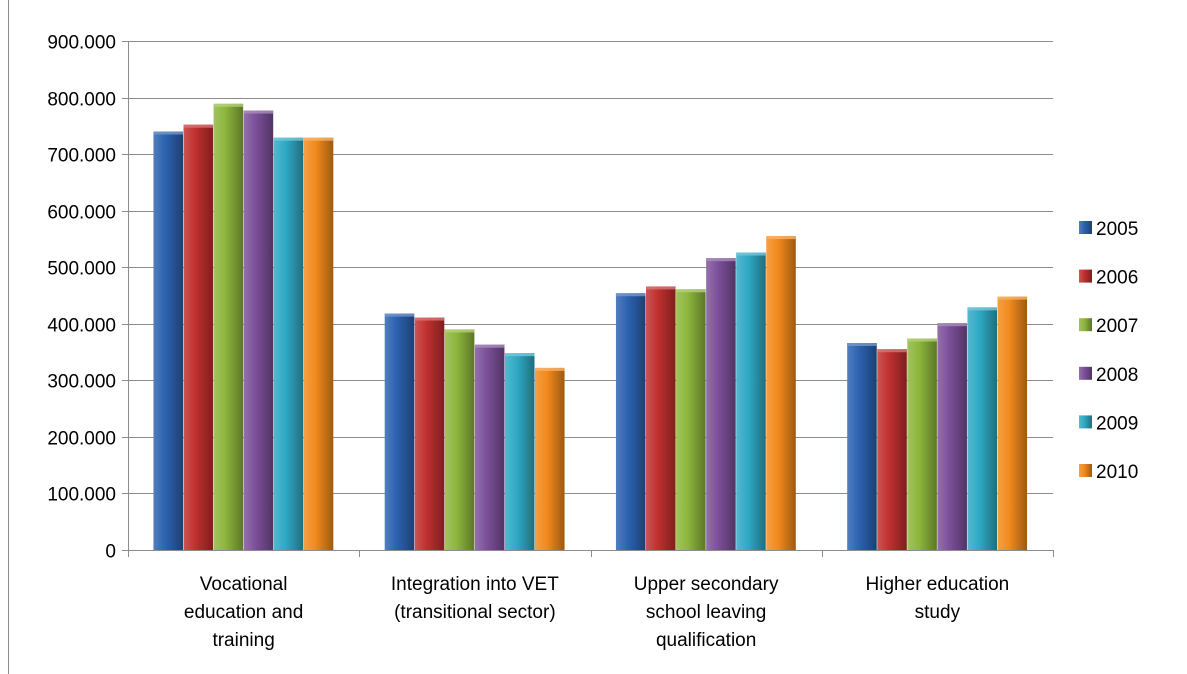 The height and width of the screenshot is (674, 1187). Describe the element at coordinates (81, 156) in the screenshot. I see `y-tick-label: 700.000` at that location.